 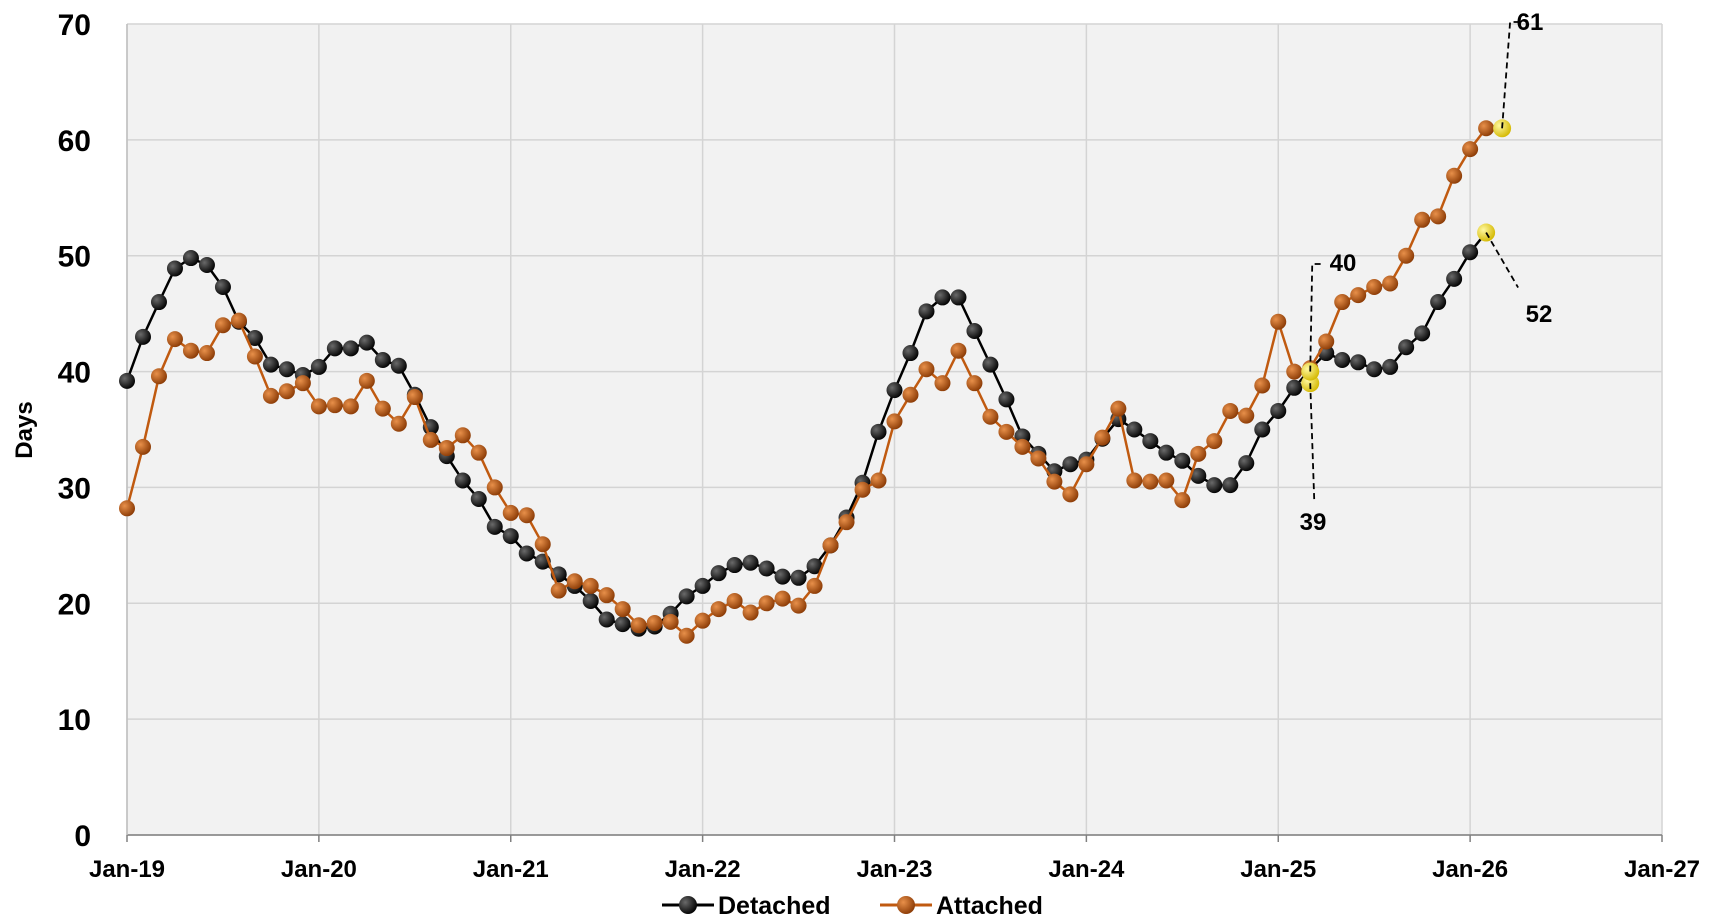 I want to click on legend-marker-detached, so click(x=688, y=905).